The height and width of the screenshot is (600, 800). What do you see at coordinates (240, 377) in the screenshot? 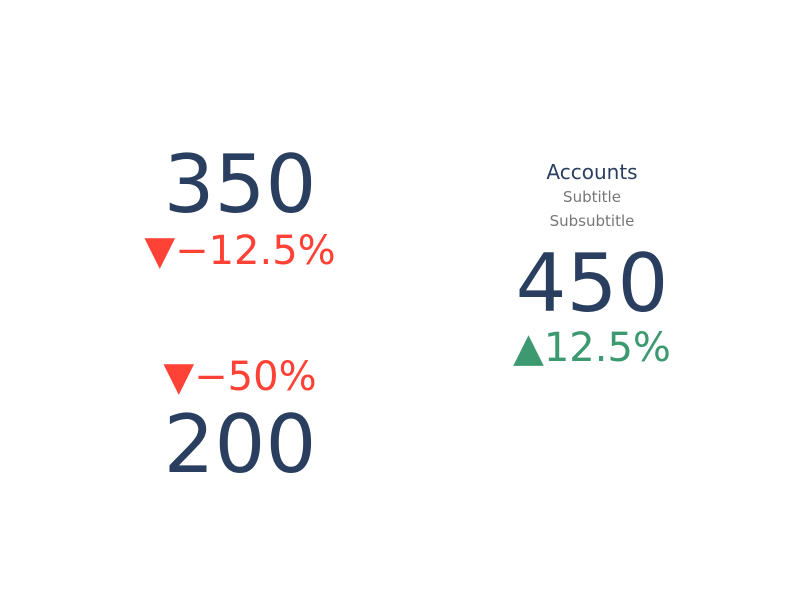
I see `indicator-delta: ▼−50%` at bounding box center [240, 377].